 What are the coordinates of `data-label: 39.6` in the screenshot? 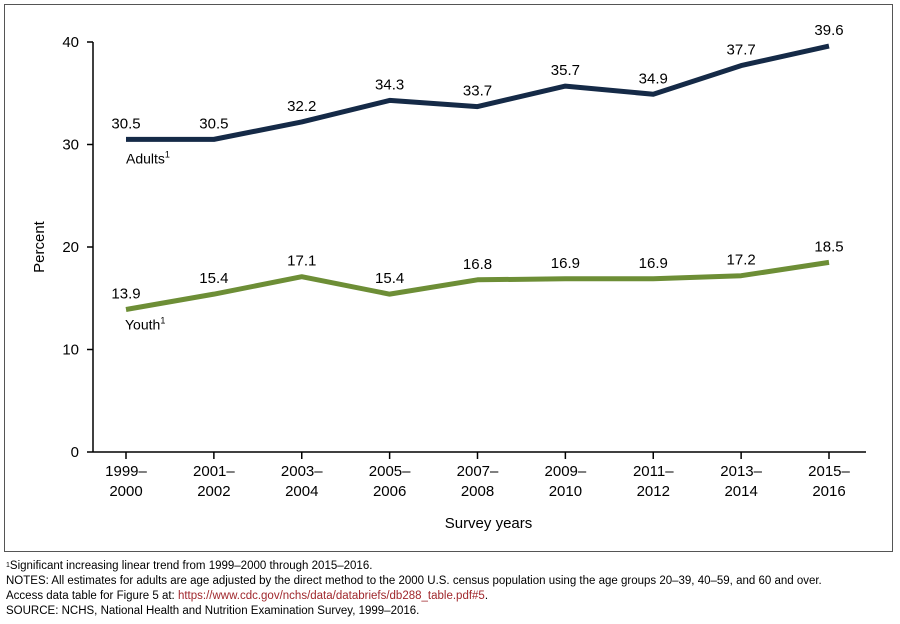 It's located at (828, 30).